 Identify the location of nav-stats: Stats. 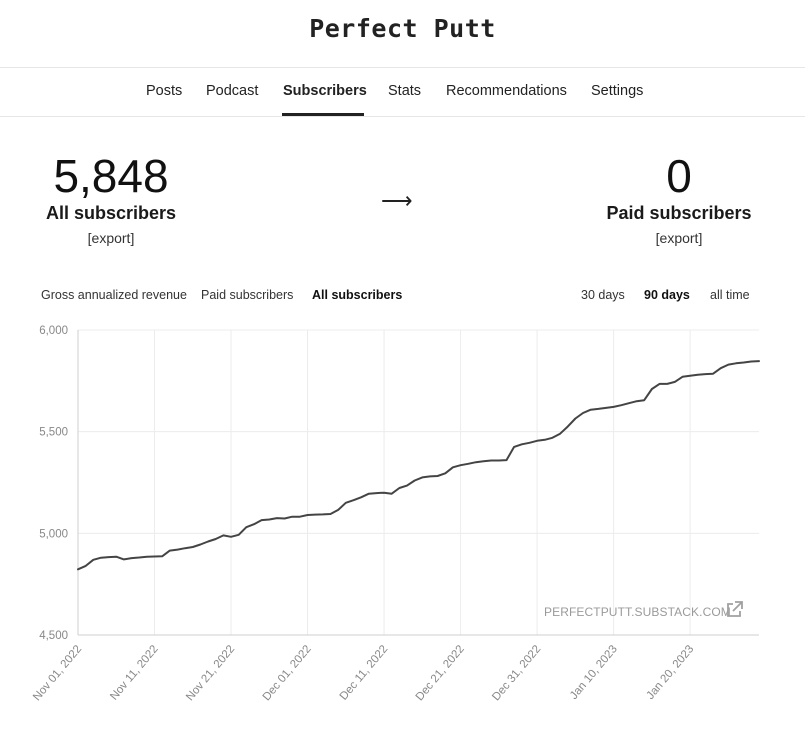
(405, 91).